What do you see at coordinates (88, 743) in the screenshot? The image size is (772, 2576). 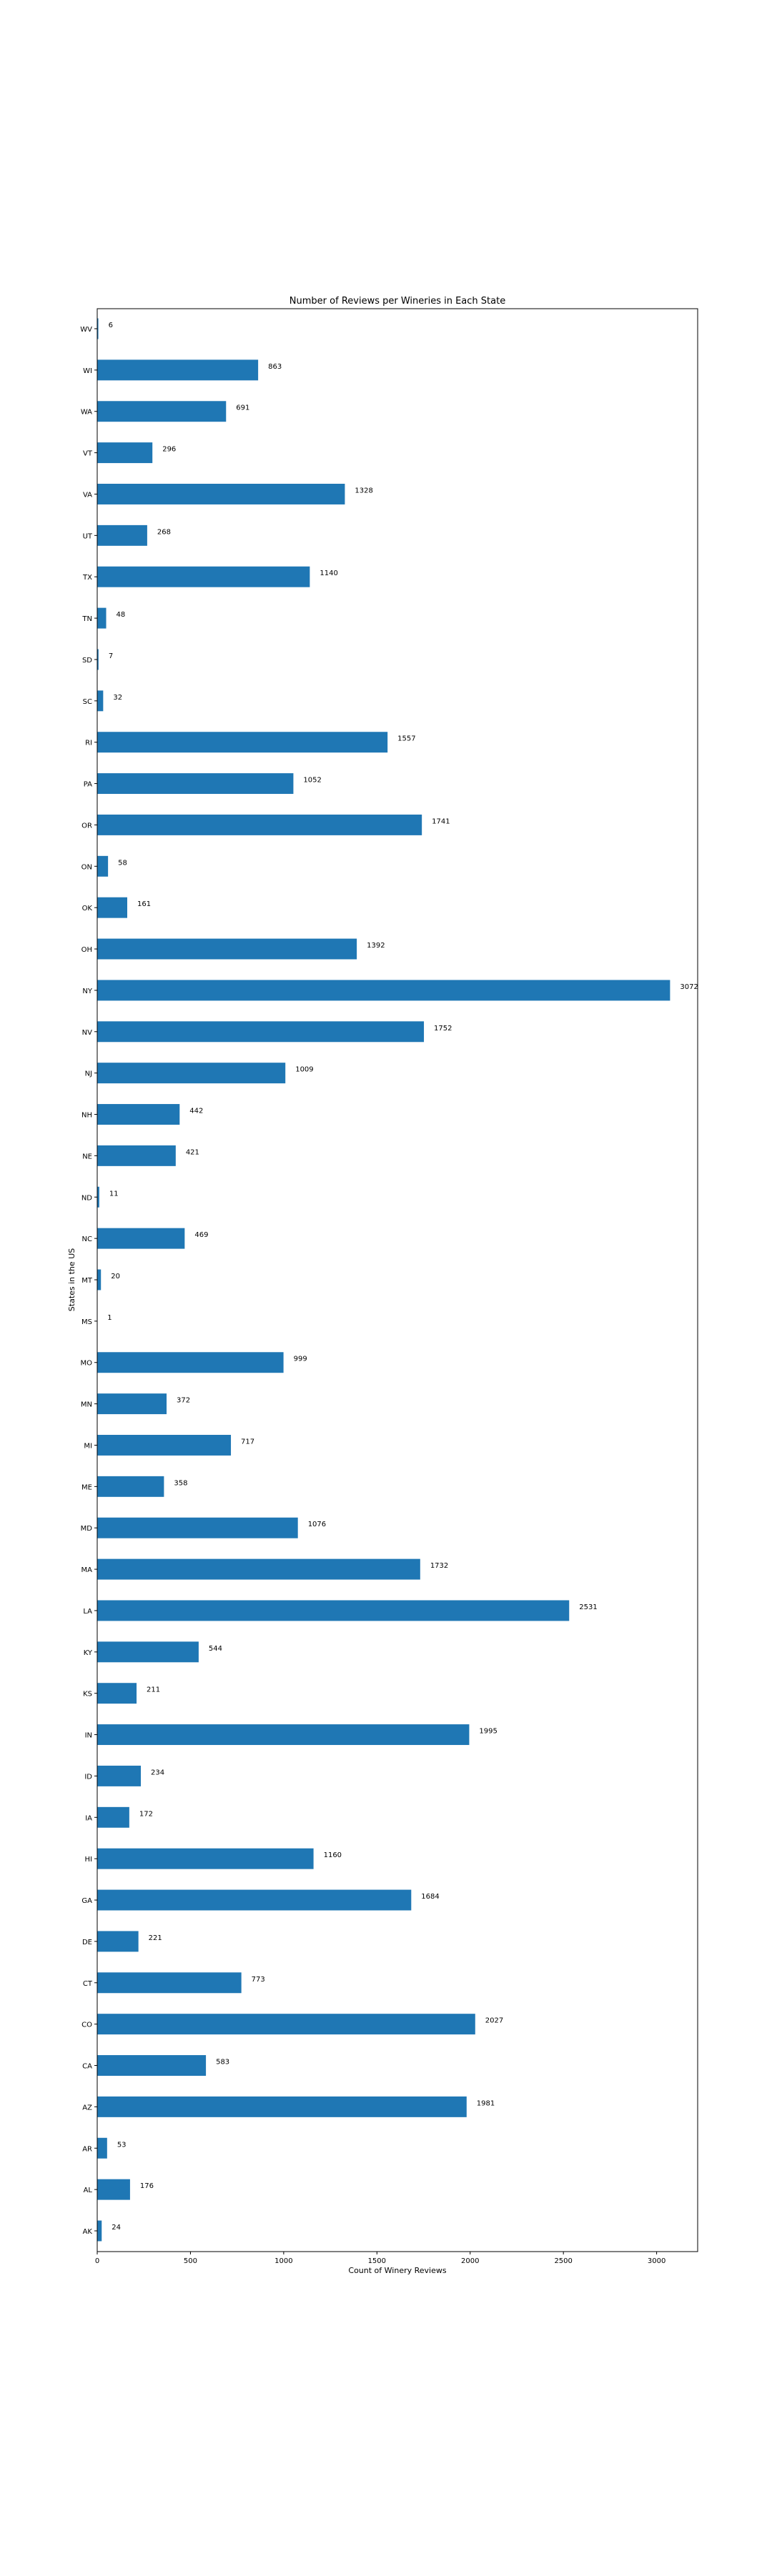 I see `y-tick-label: RI` at bounding box center [88, 743].